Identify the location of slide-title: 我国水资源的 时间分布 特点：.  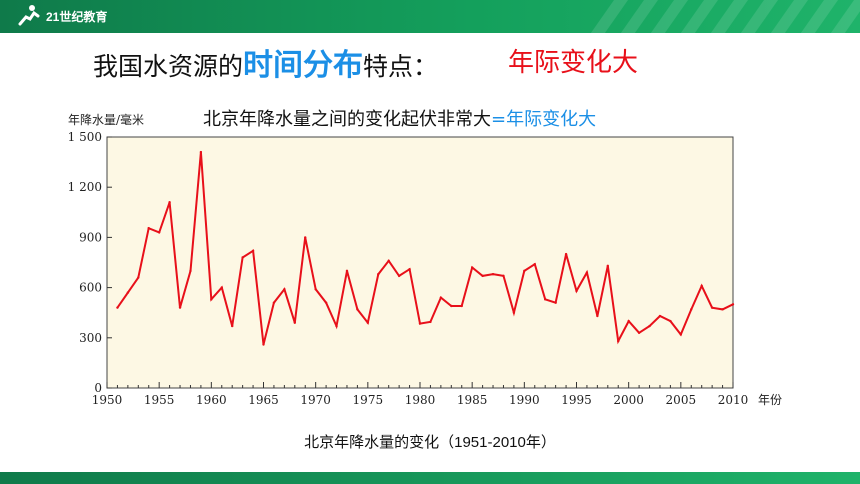
(265, 62).